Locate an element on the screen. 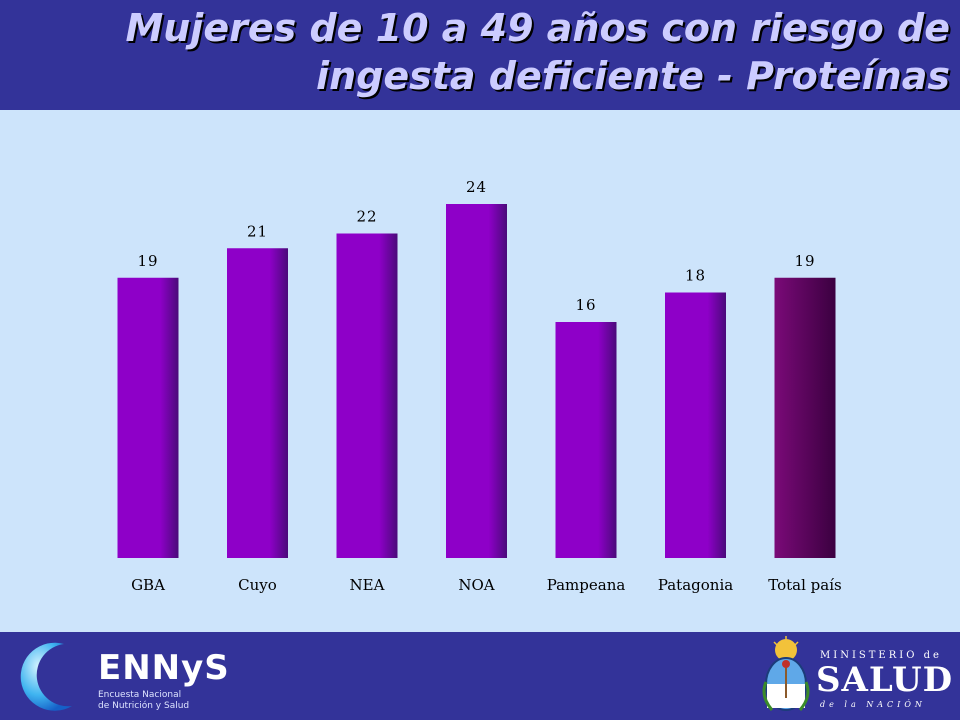  ennys-subtitle: Encuesta Nacional de Nutrición y Salud is located at coordinates (163, 701).